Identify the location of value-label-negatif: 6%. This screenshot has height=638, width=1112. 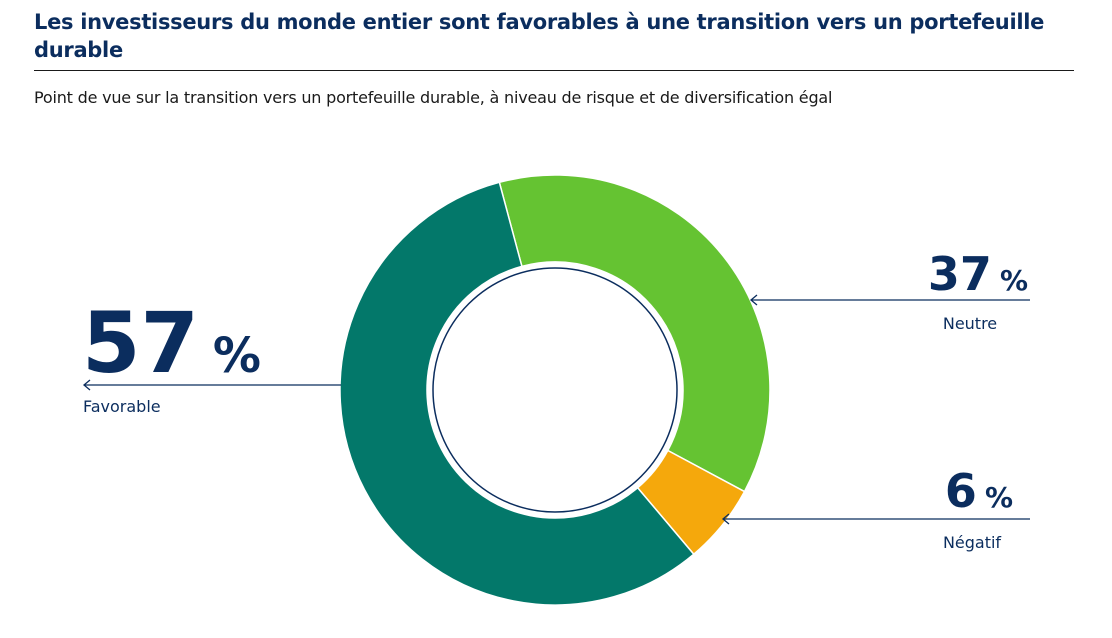
(979, 491).